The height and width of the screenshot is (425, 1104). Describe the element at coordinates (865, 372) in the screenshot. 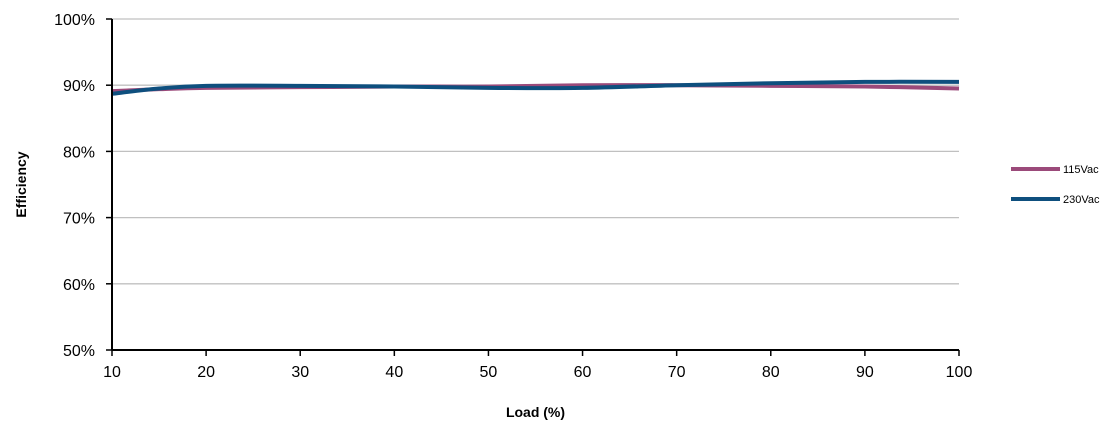

I see `x-tick-label: 90` at that location.